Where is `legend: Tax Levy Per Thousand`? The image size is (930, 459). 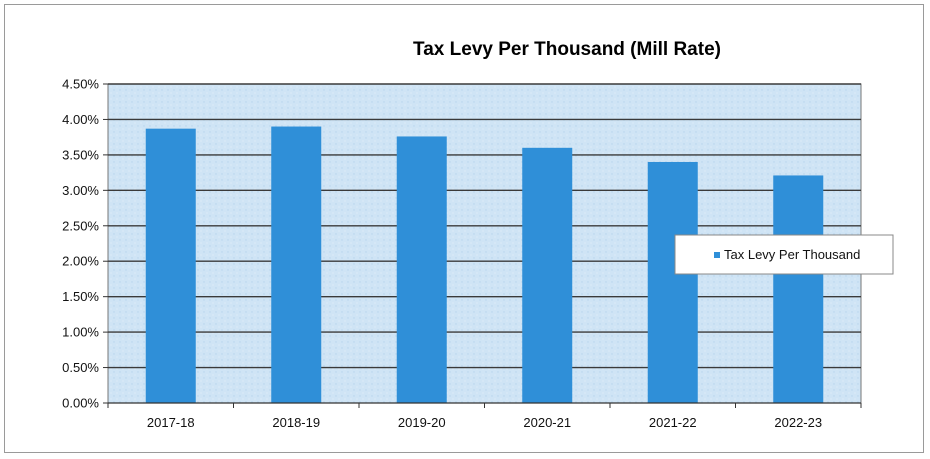
legend: Tax Levy Per Thousand is located at coordinates (784, 254).